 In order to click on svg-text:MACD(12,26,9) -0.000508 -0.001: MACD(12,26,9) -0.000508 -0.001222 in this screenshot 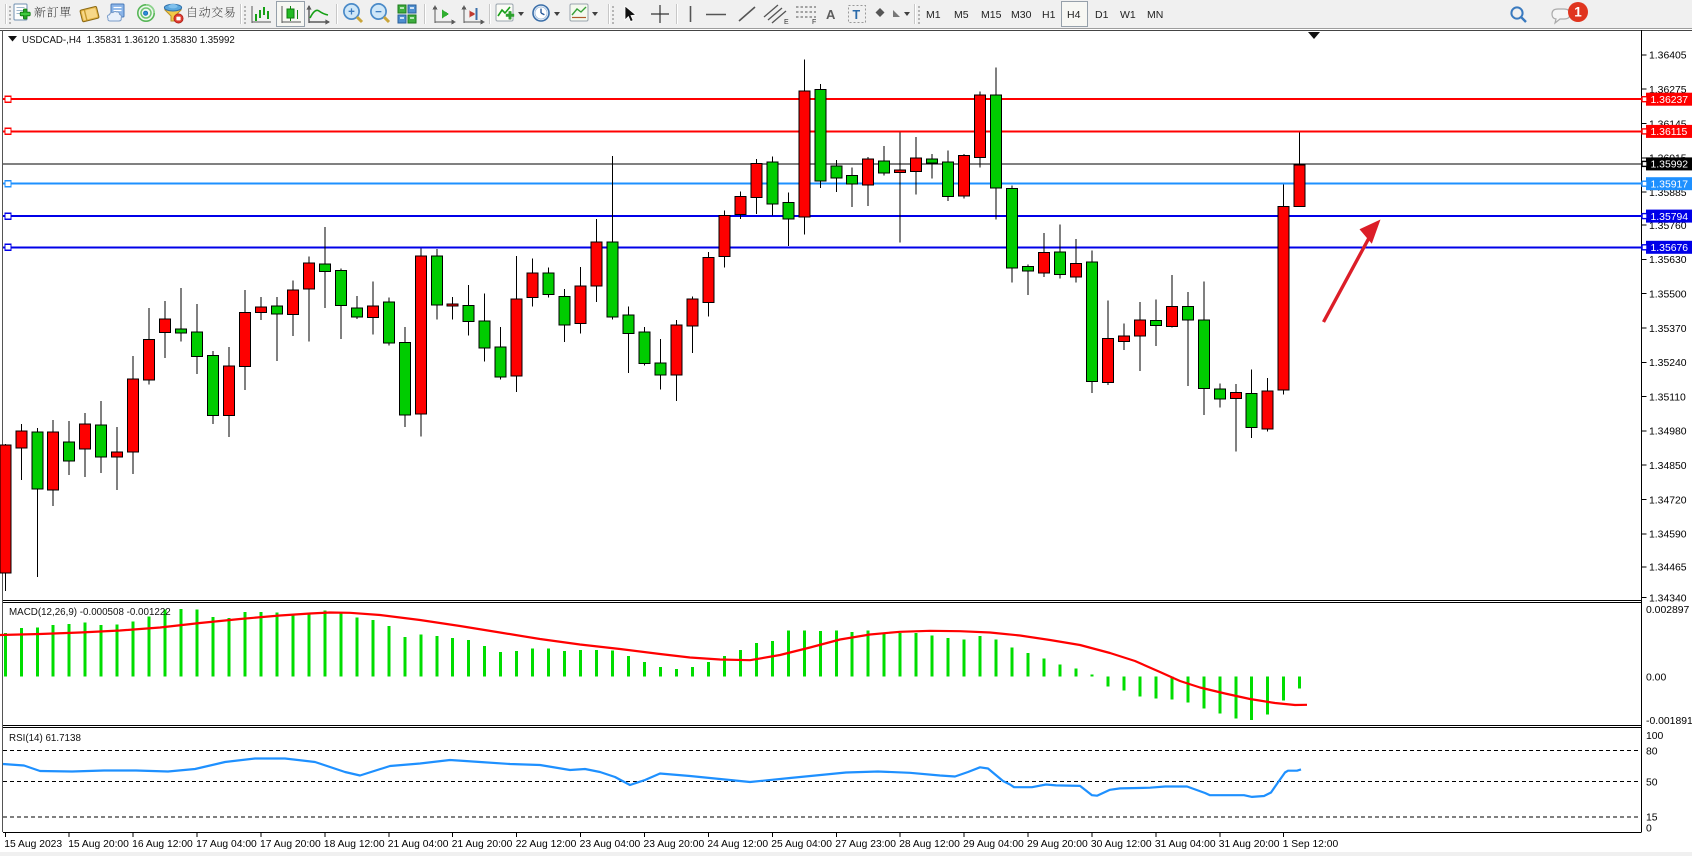, I will do `click(90, 612)`.